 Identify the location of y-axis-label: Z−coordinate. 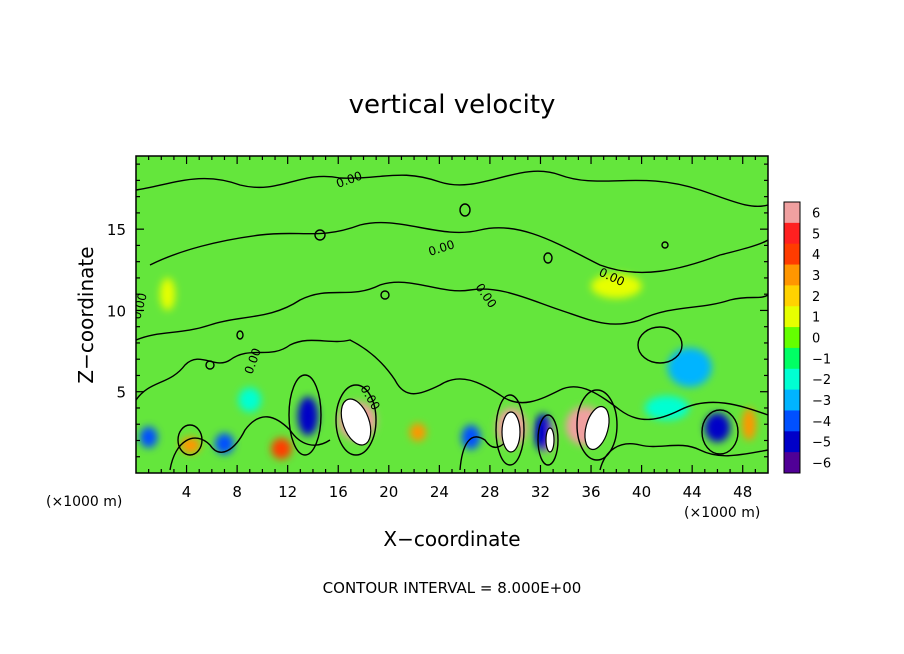
(86, 314).